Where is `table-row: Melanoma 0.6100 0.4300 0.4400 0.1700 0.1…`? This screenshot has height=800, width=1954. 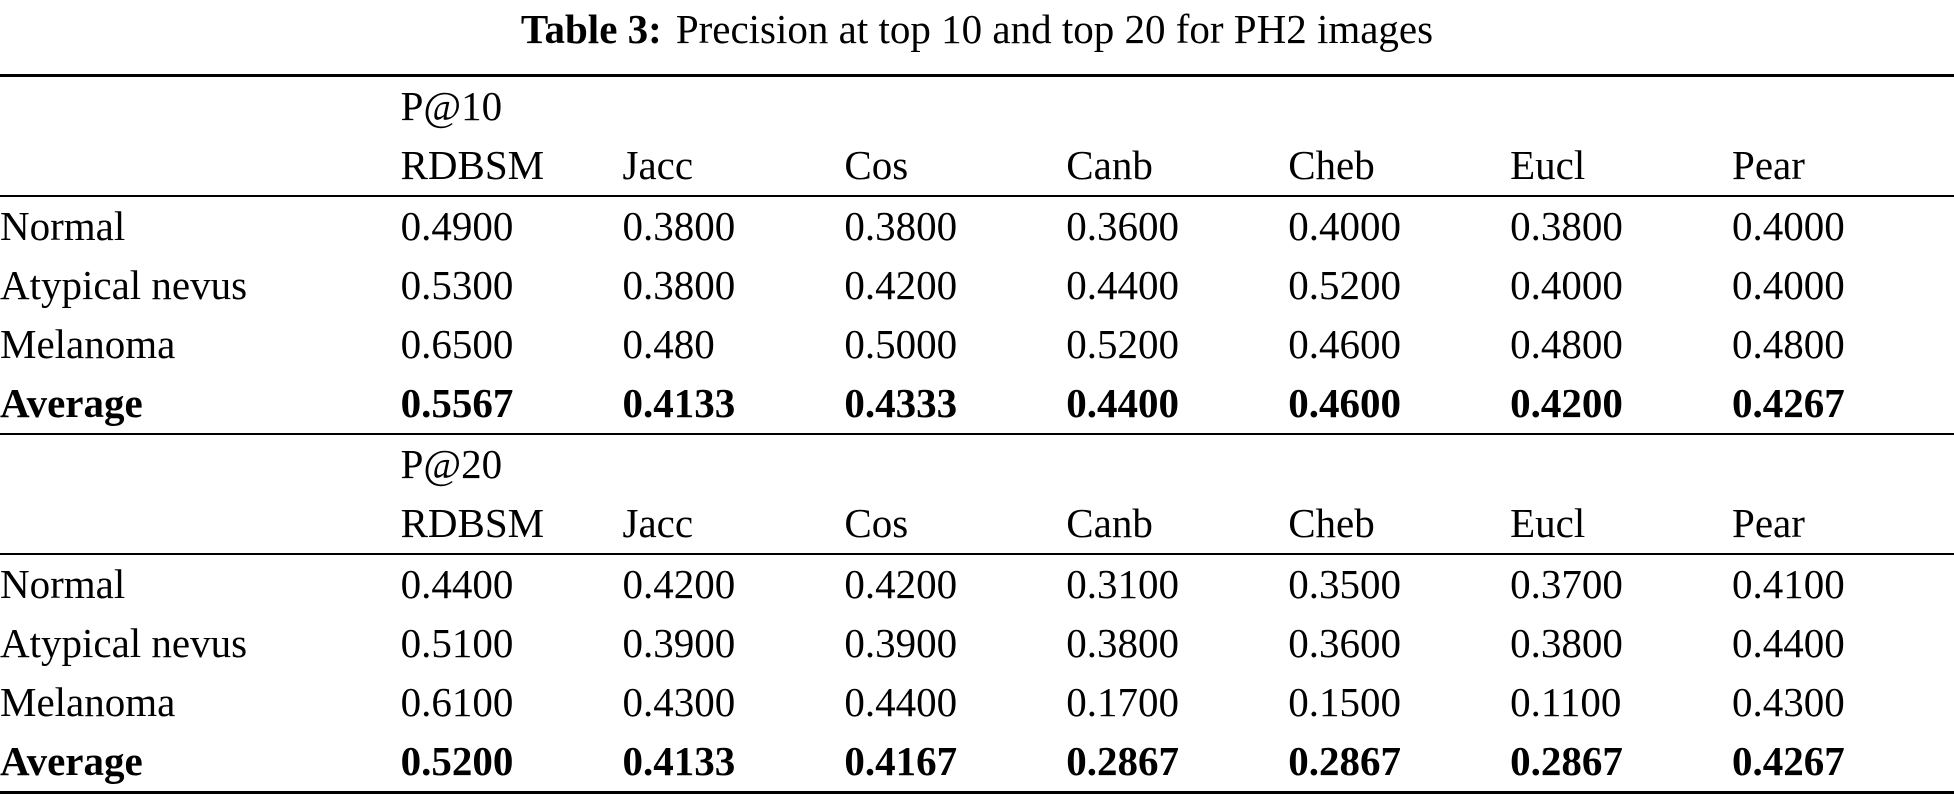 table-row: Melanoma 0.6100 0.4300 0.4400 0.1700 0.1… is located at coordinates (977, 702).